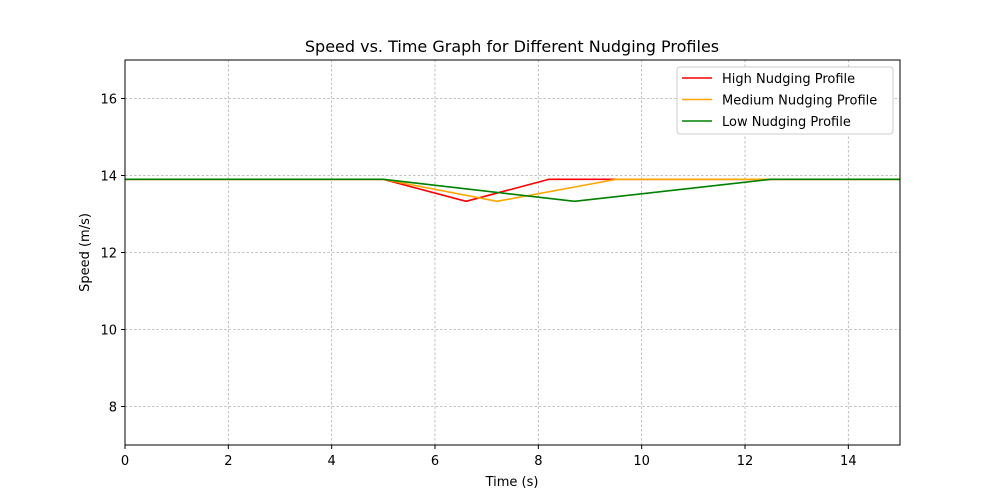  What do you see at coordinates (113, 408) in the screenshot?
I see `y-tick-label: 8` at bounding box center [113, 408].